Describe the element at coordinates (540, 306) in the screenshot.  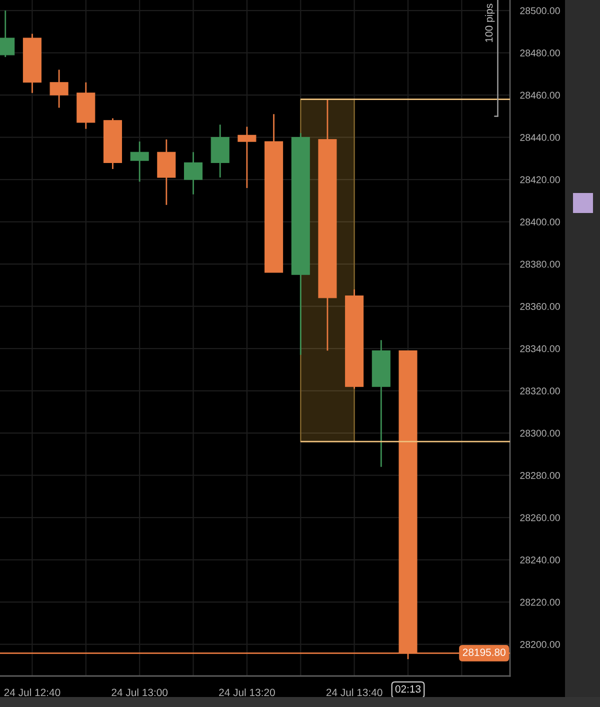
I see `y-tick-label: 28360.00` at that location.